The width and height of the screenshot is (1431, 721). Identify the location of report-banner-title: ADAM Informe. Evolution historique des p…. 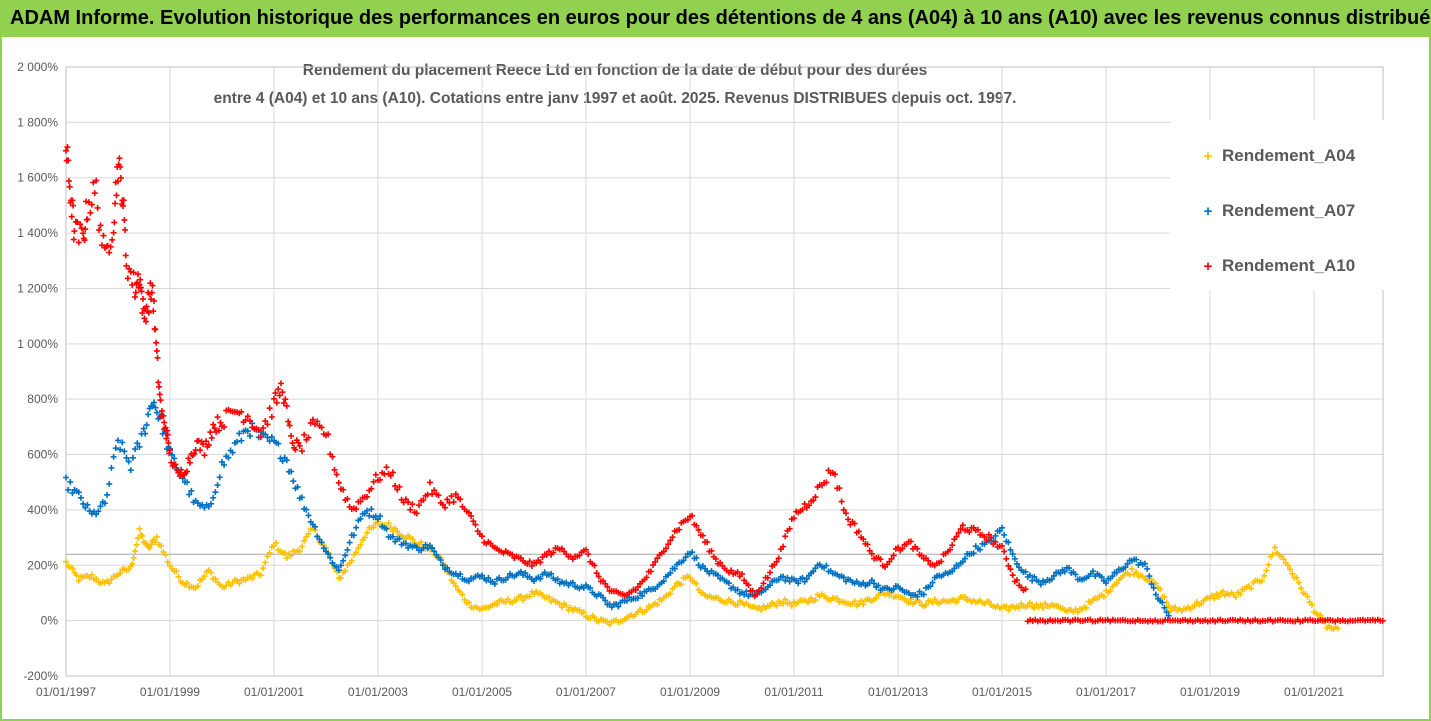
(715, 18).